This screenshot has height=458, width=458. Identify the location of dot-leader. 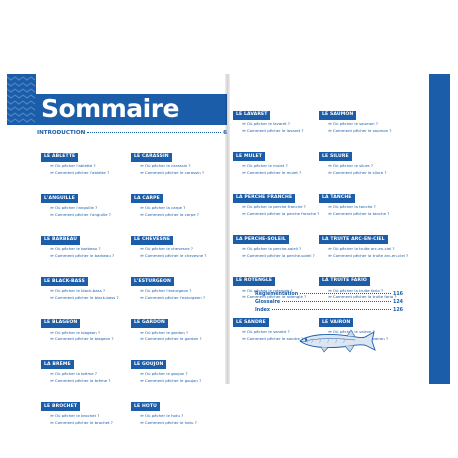
(345, 293).